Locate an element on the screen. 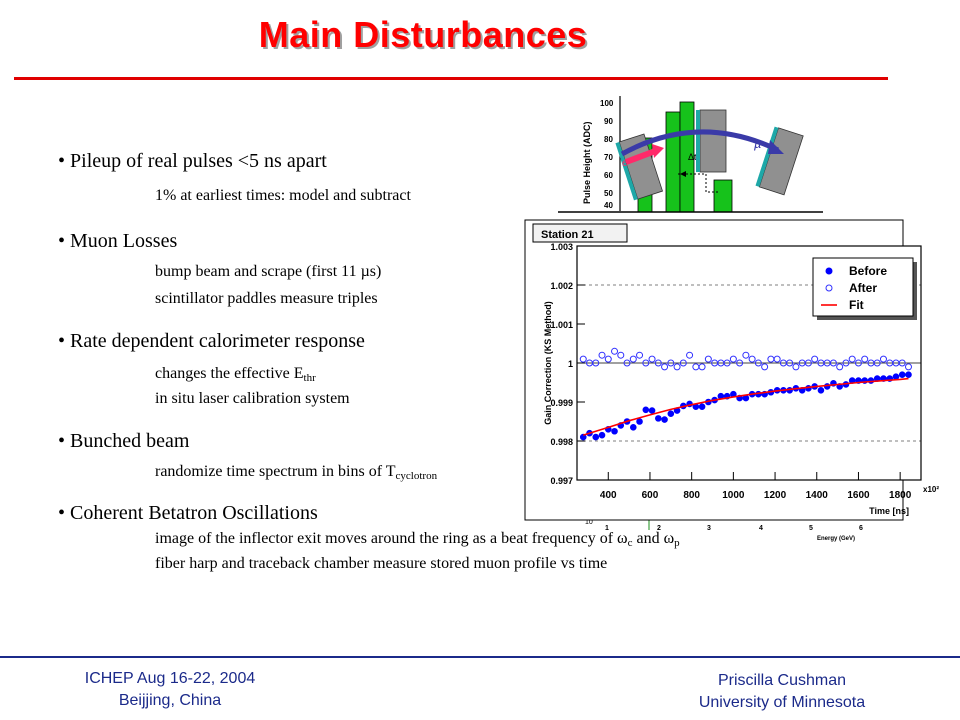  bullet-text: Pileup of real pulses <5 ns apart is located at coordinates (198, 161).